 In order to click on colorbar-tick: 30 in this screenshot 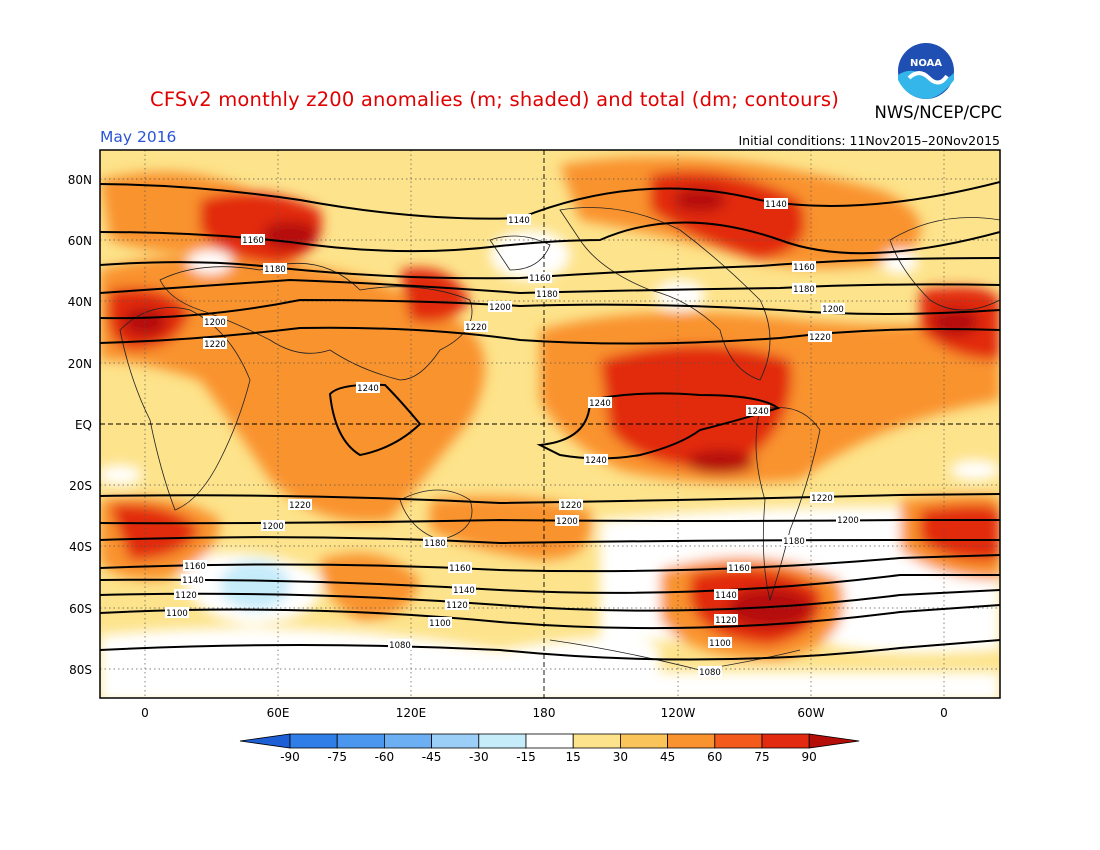, I will do `click(620, 757)`.